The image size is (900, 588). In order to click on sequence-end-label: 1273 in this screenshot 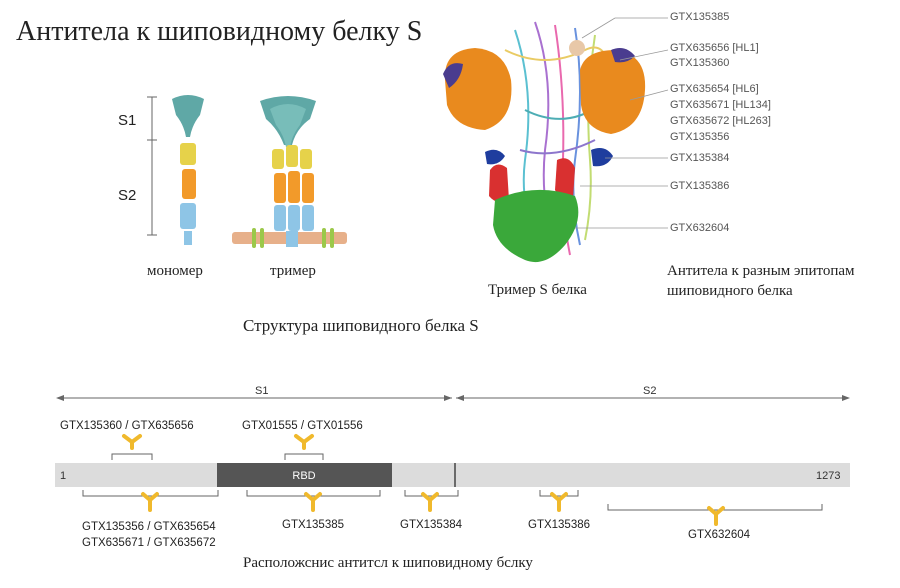, I will do `click(828, 476)`.